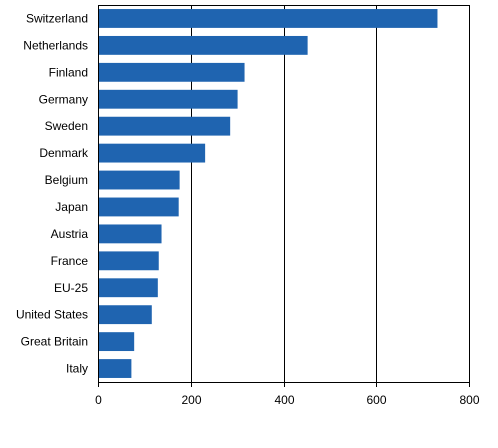 The height and width of the screenshot is (448, 498). Describe the element at coordinates (284, 400) in the screenshot. I see `tick-label-2: 400` at that location.